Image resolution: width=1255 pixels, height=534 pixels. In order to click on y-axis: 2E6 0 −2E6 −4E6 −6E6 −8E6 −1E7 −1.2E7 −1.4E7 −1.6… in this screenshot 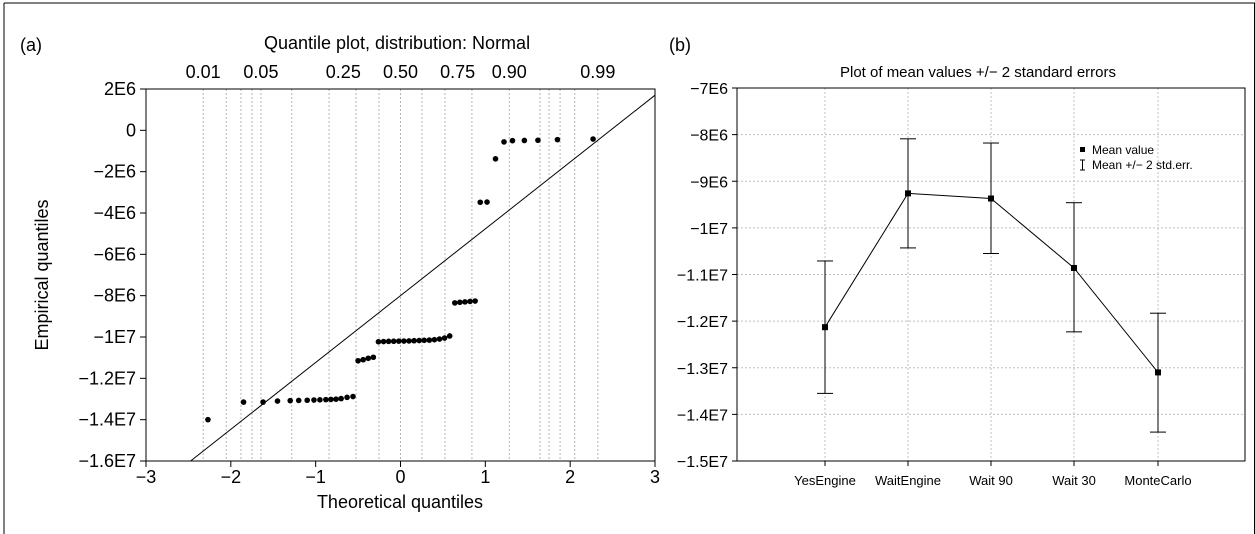, I will do `click(112, 275)`.